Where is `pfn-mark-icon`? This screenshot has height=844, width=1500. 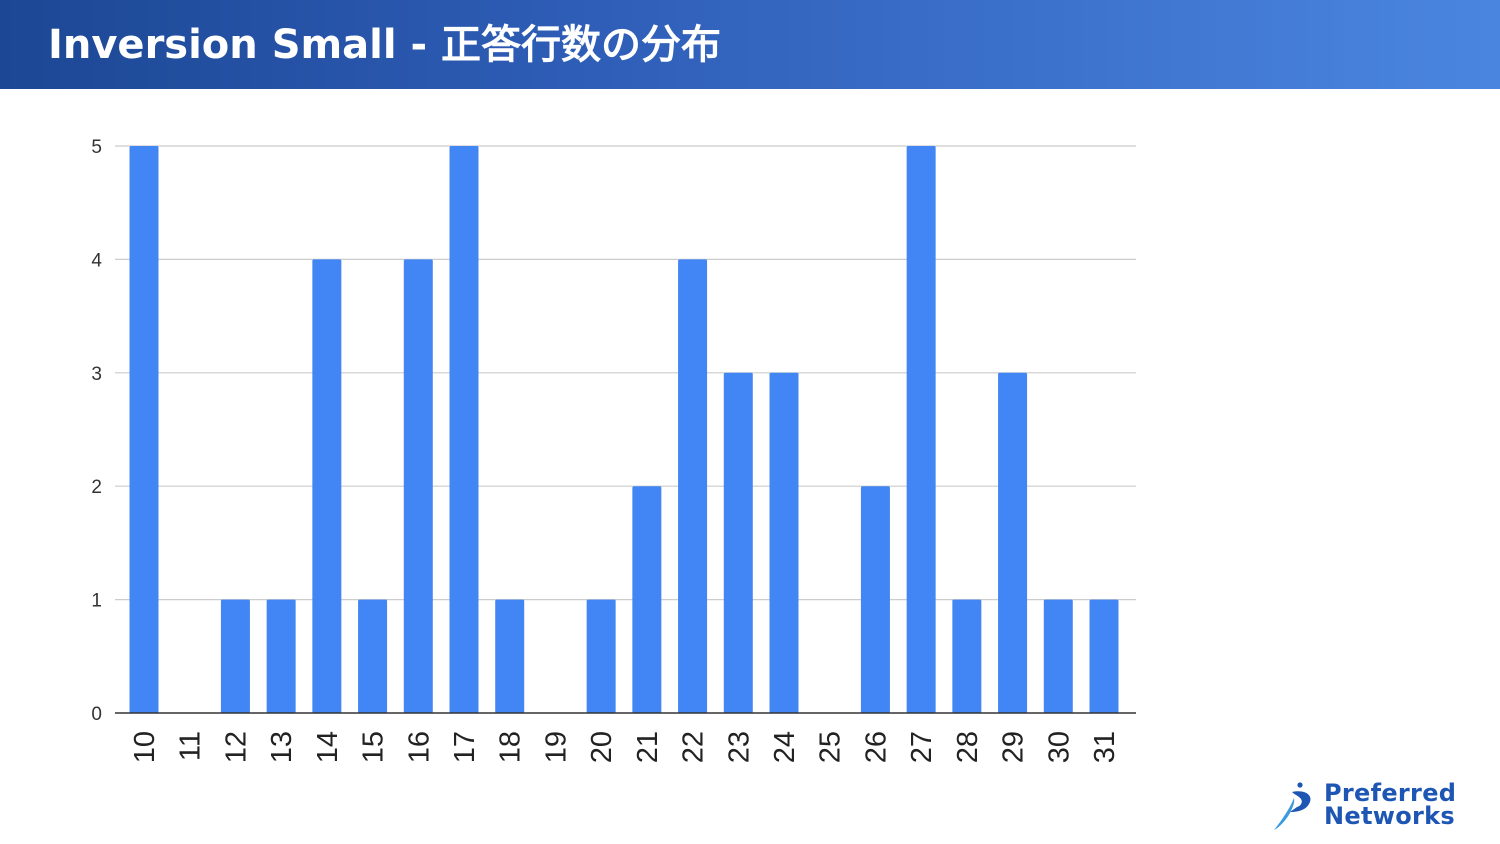
pfn-mark-icon is located at coordinates (1292, 806).